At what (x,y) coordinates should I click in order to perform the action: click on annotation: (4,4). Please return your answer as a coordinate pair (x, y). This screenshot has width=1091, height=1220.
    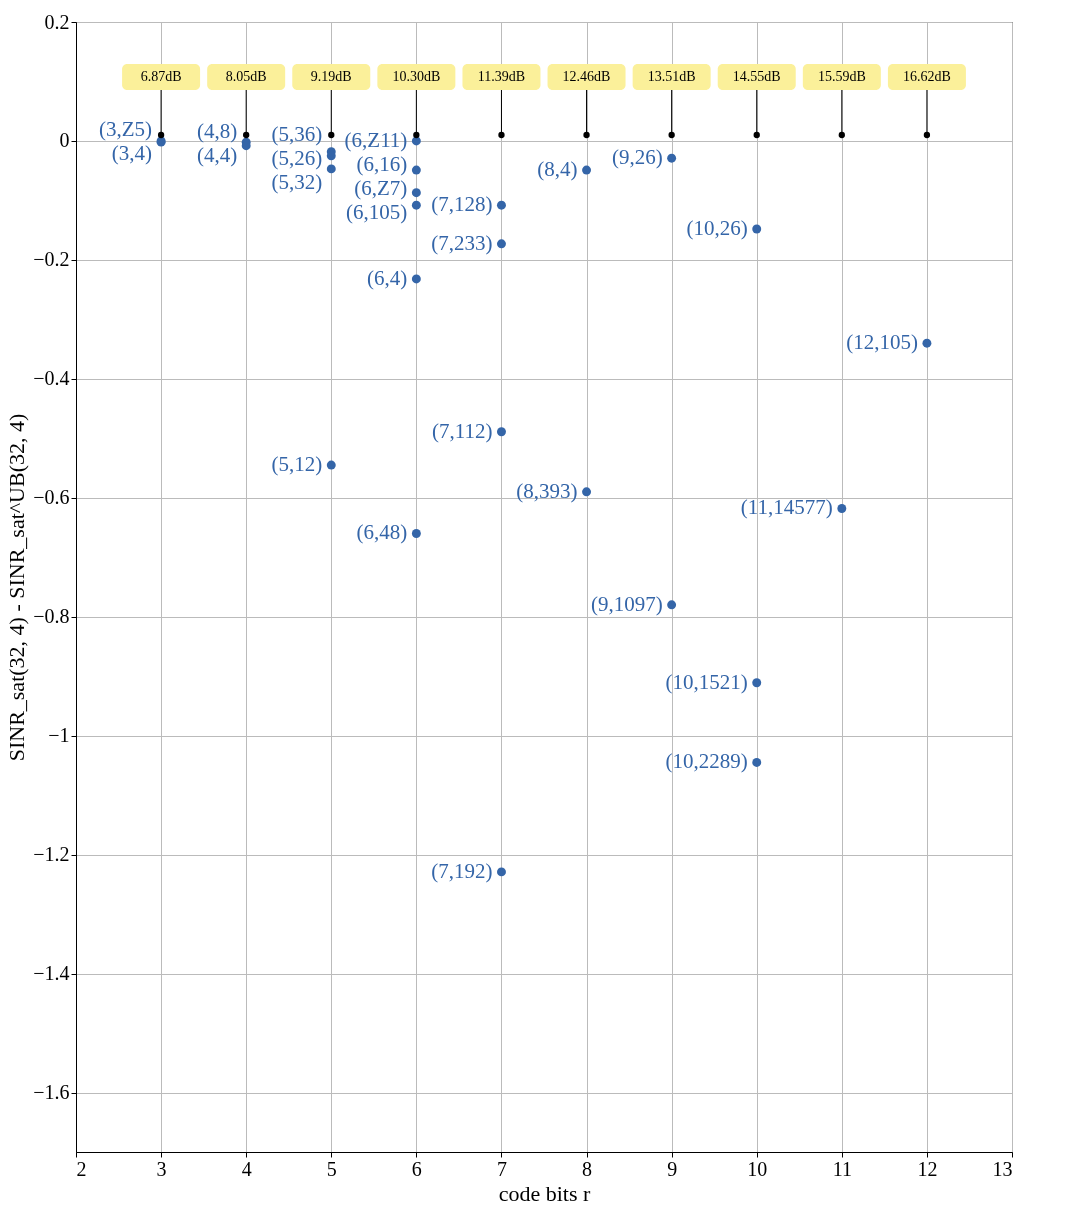
    Looking at the image, I should click on (217, 154).